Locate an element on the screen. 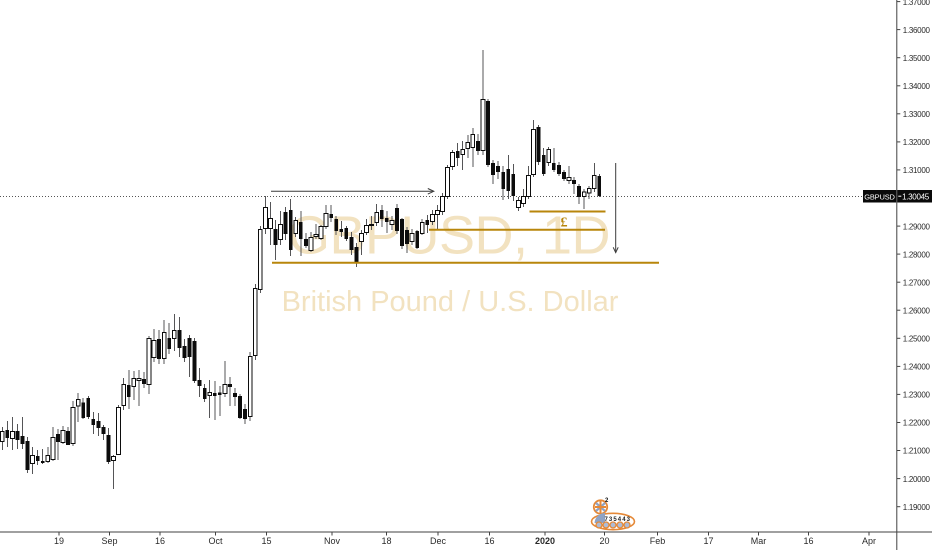 The width and height of the screenshot is (932, 550). svg-text: Apr is located at coordinates (869, 541).